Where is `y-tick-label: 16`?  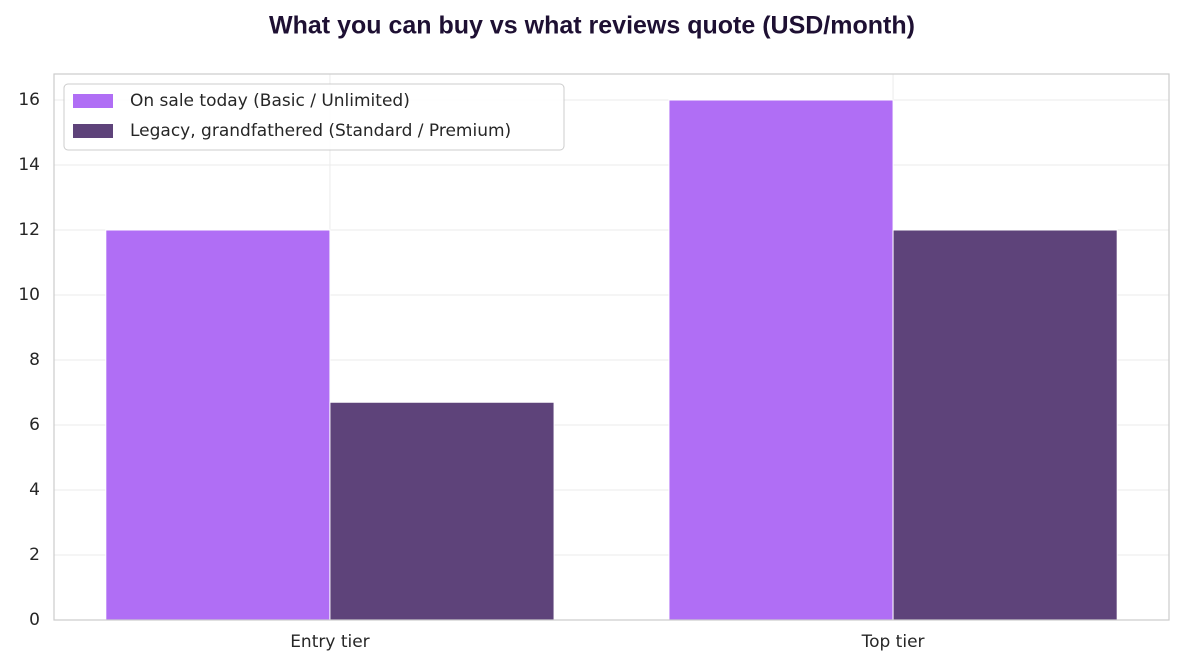 y-tick-label: 16 is located at coordinates (29, 100).